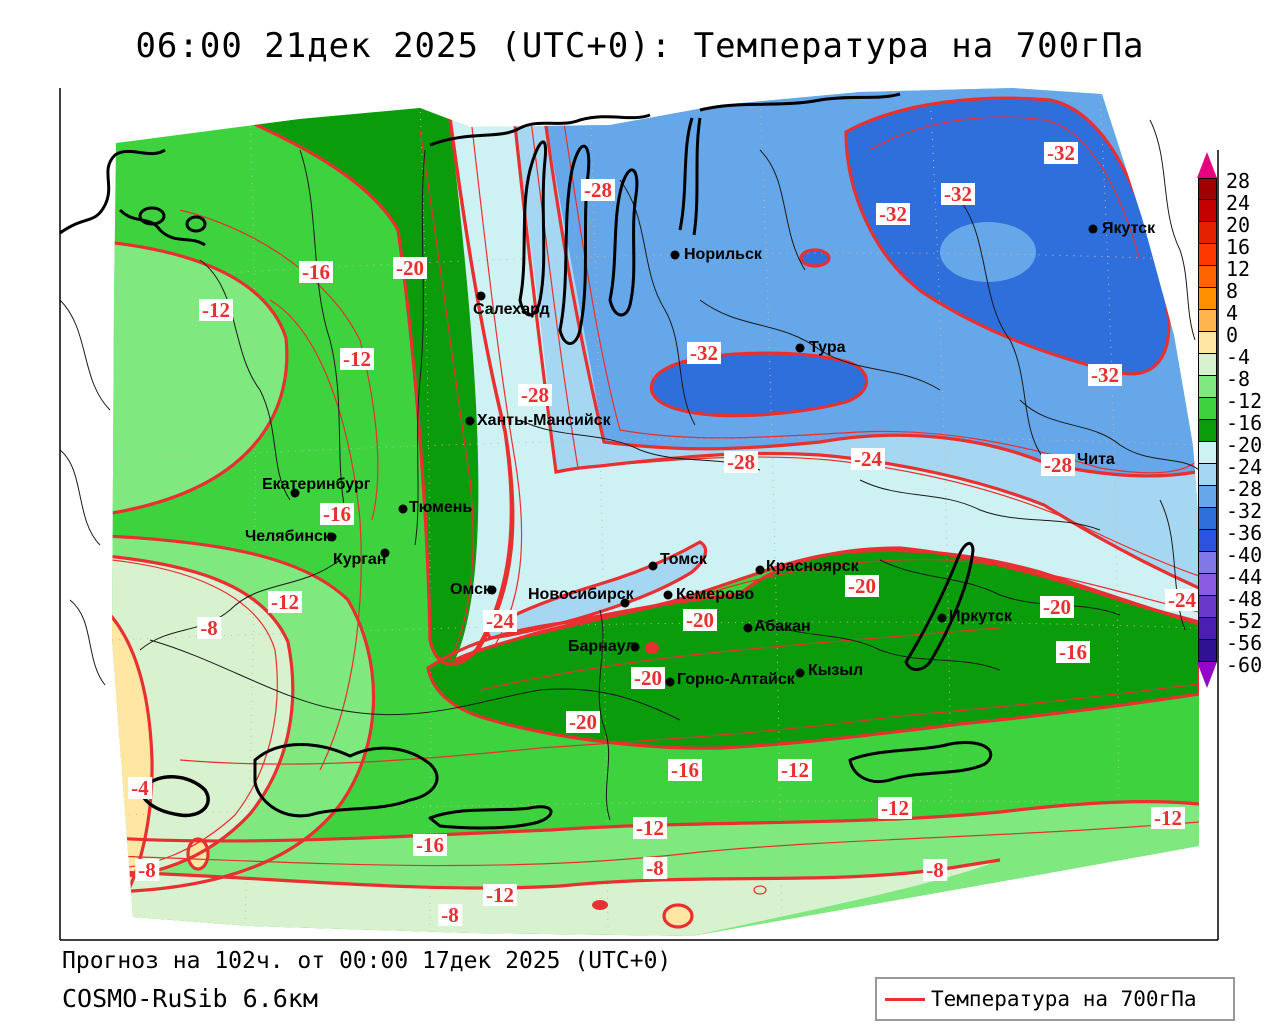 The image size is (1280, 1024). I want to click on city-label: Иркутск, so click(980, 616).